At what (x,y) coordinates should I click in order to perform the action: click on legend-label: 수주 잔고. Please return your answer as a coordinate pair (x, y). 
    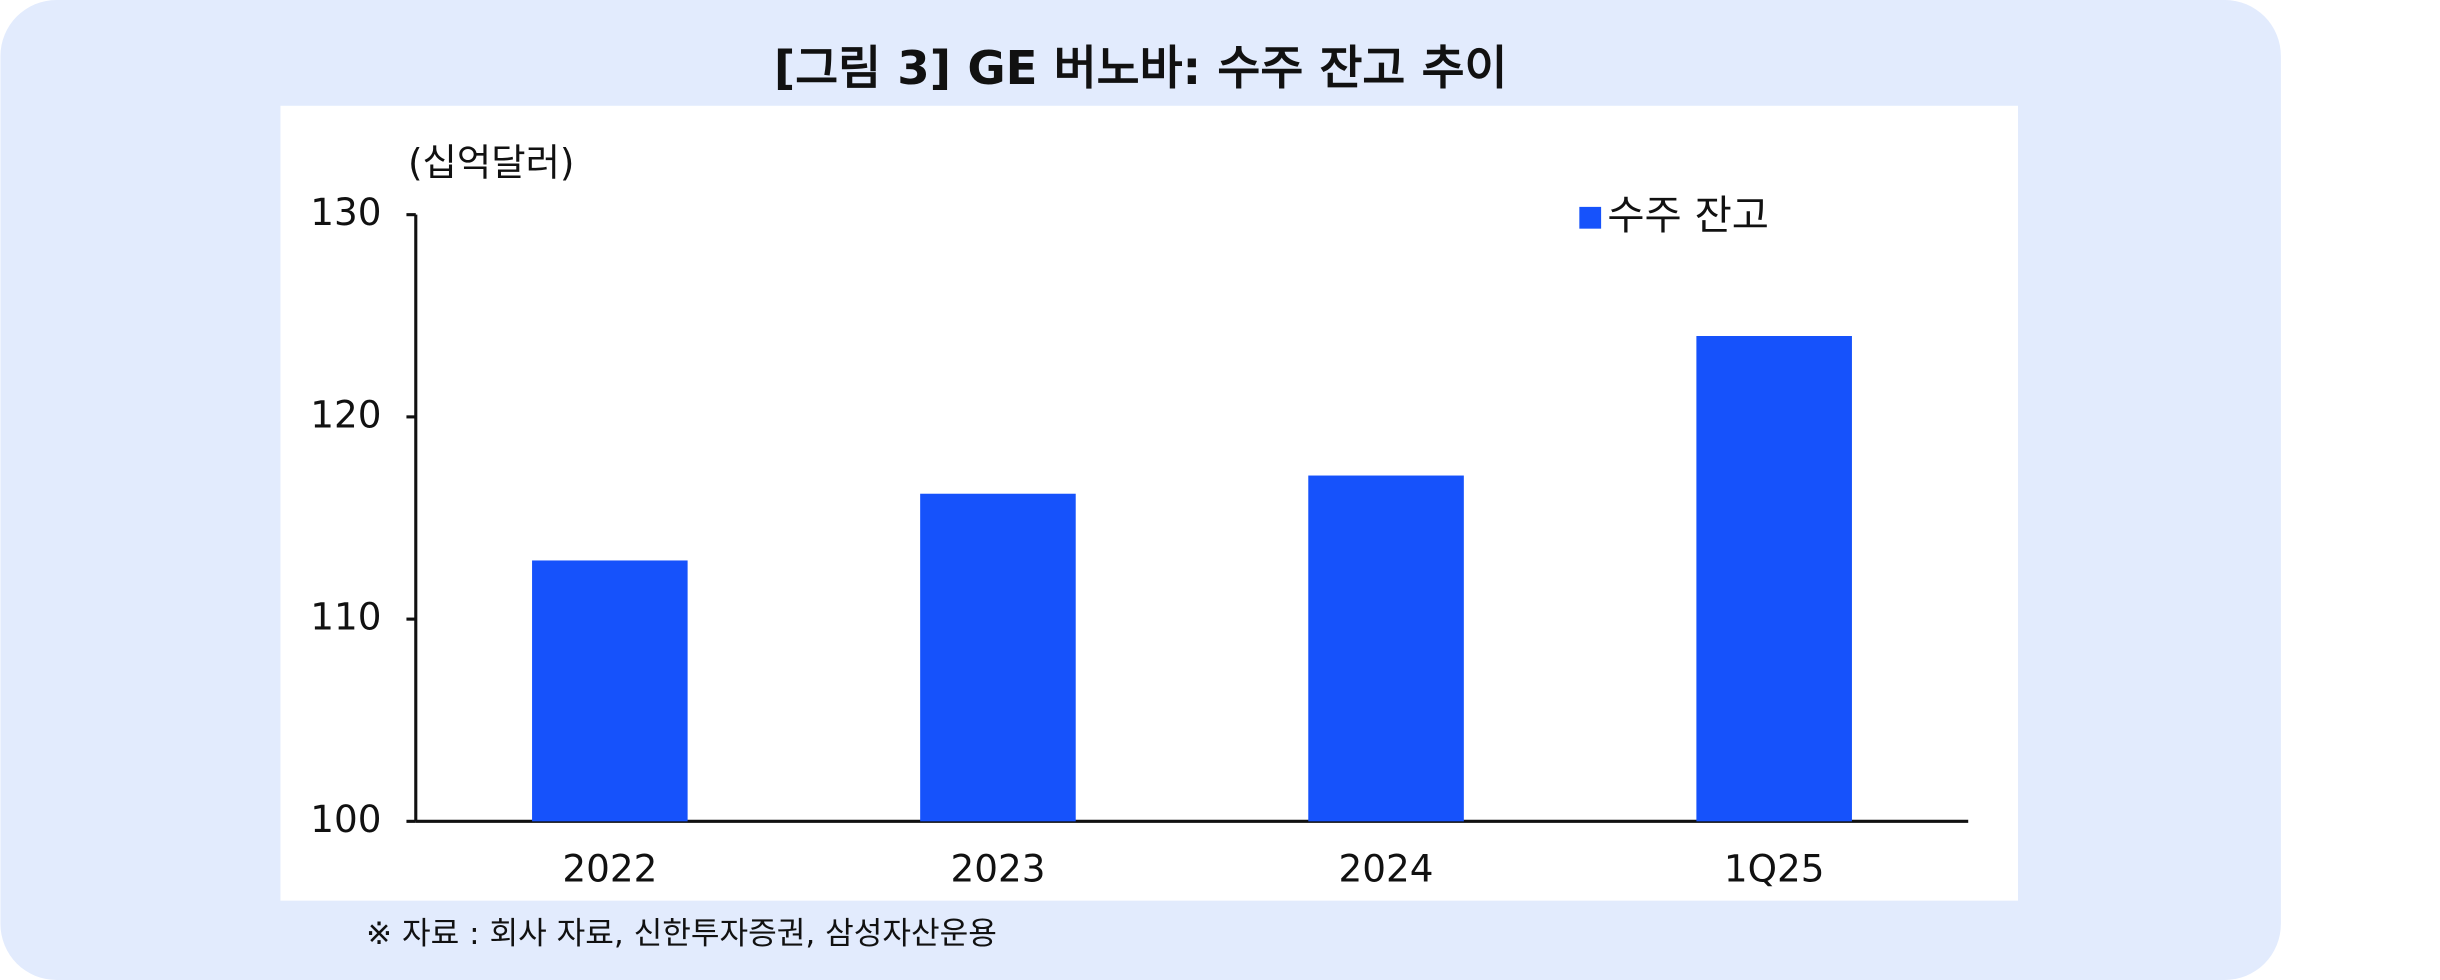
    Looking at the image, I should click on (1688, 215).